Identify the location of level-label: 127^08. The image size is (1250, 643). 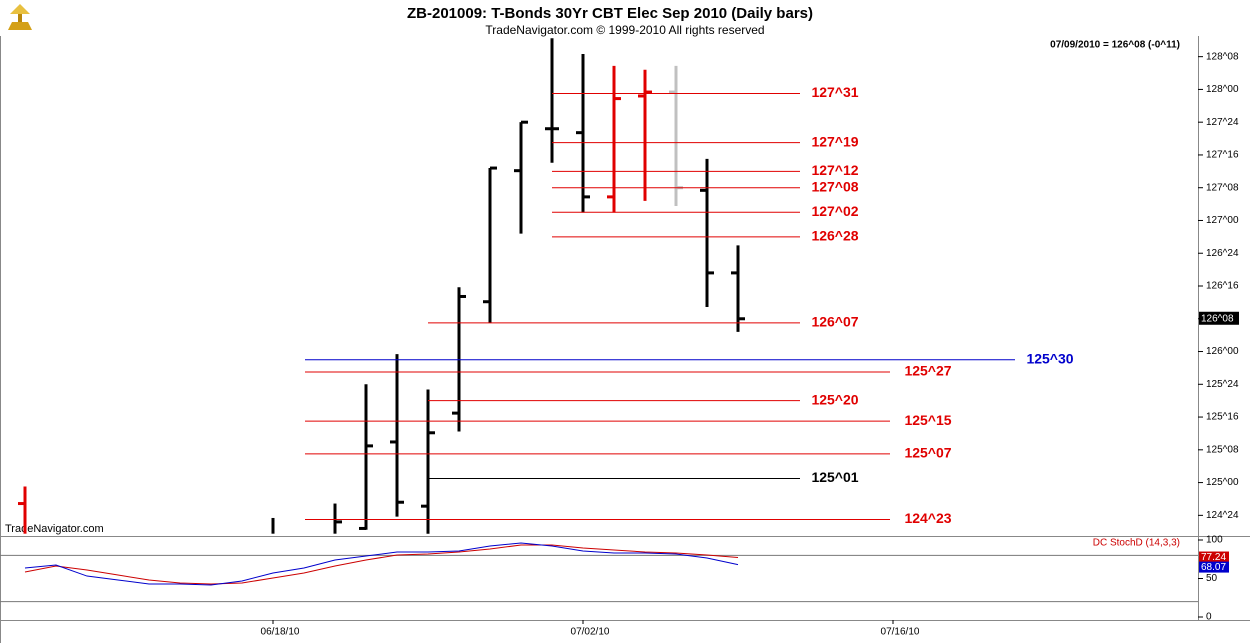
(834, 186).